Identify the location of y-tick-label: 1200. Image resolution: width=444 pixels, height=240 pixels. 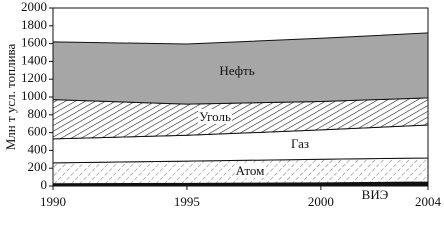
(34, 77).